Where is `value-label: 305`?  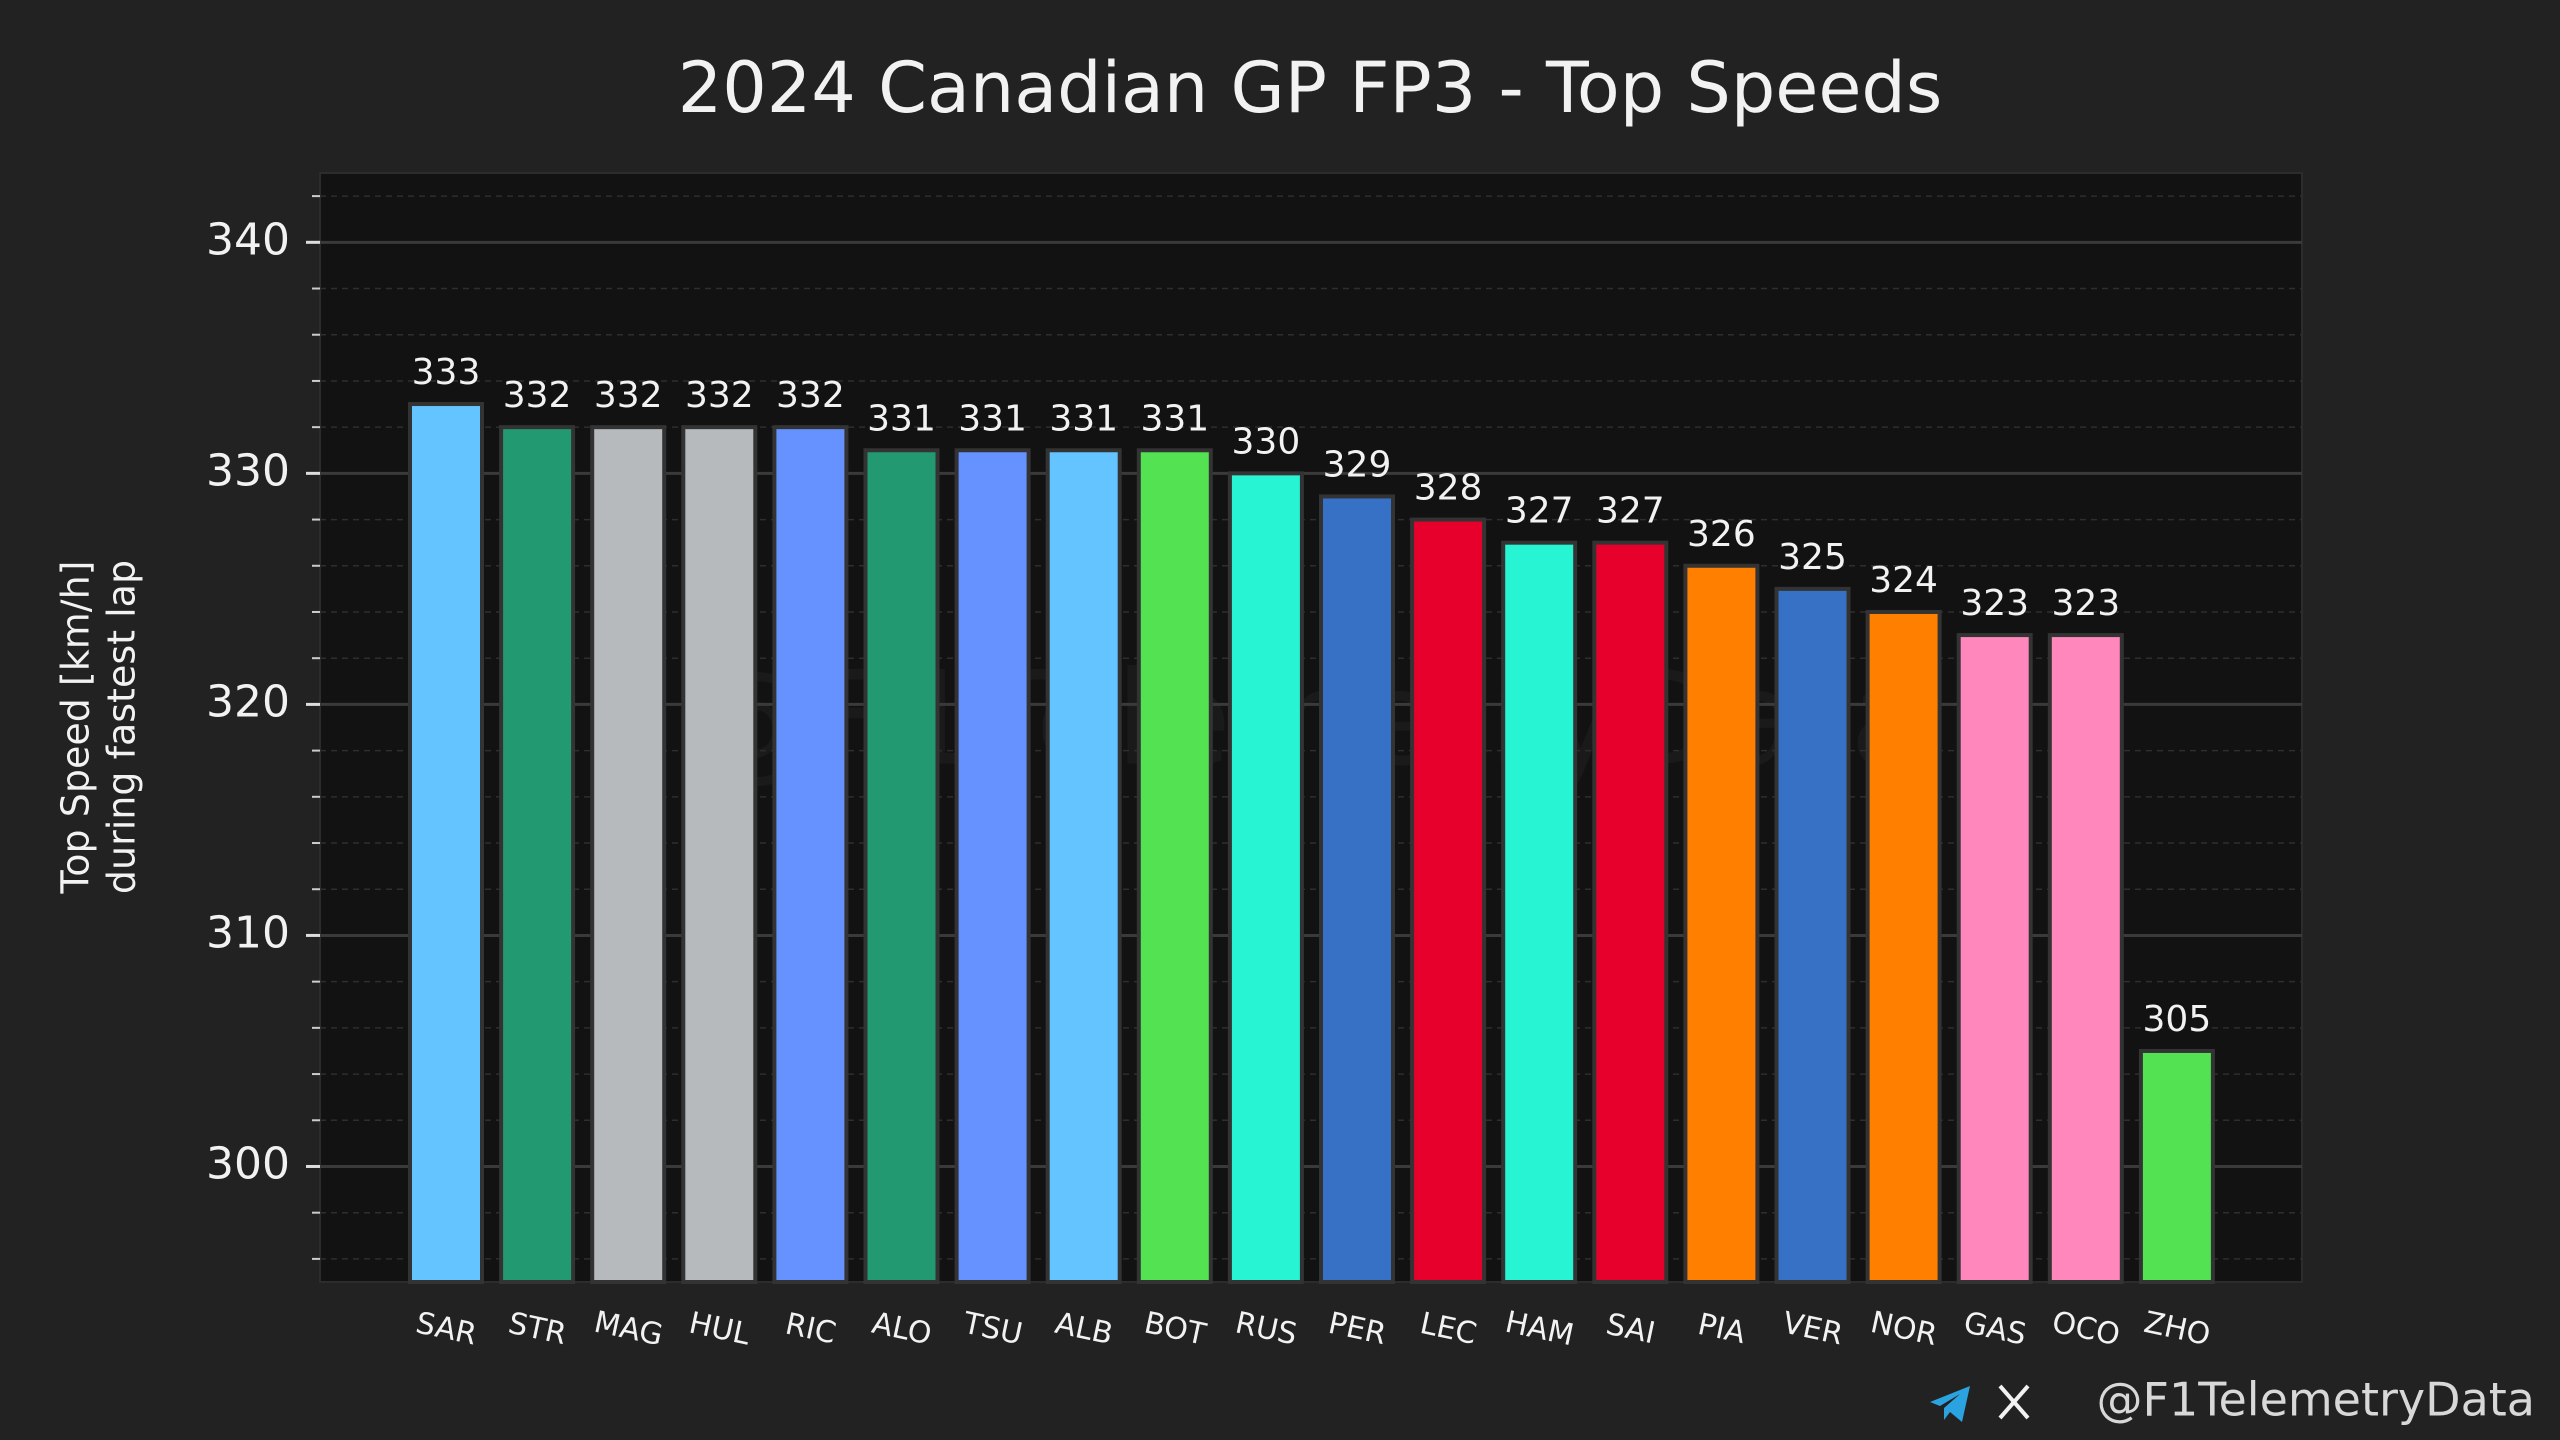 value-label: 305 is located at coordinates (2177, 1019).